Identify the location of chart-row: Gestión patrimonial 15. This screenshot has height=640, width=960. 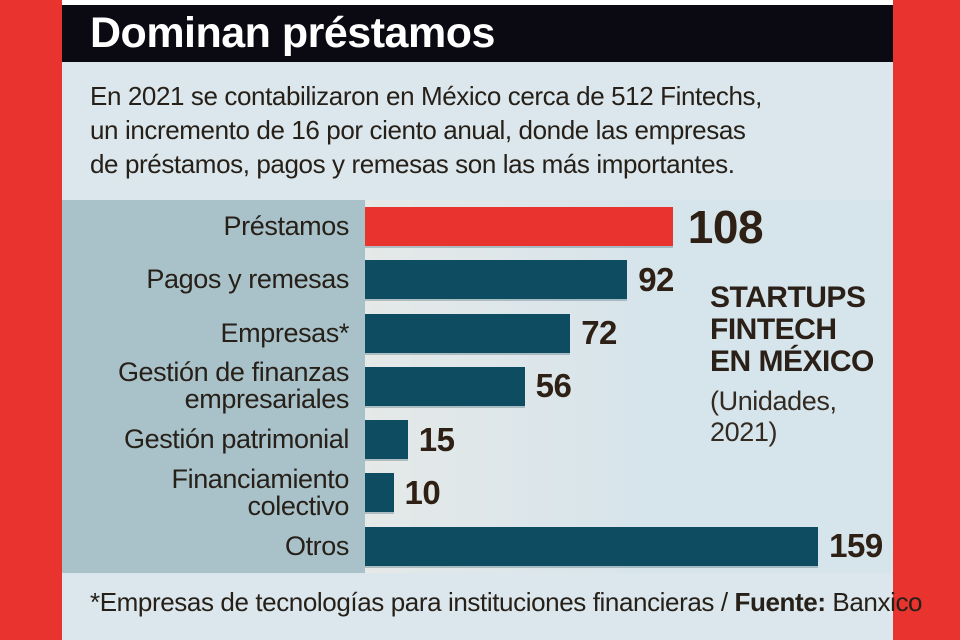
(477, 439).